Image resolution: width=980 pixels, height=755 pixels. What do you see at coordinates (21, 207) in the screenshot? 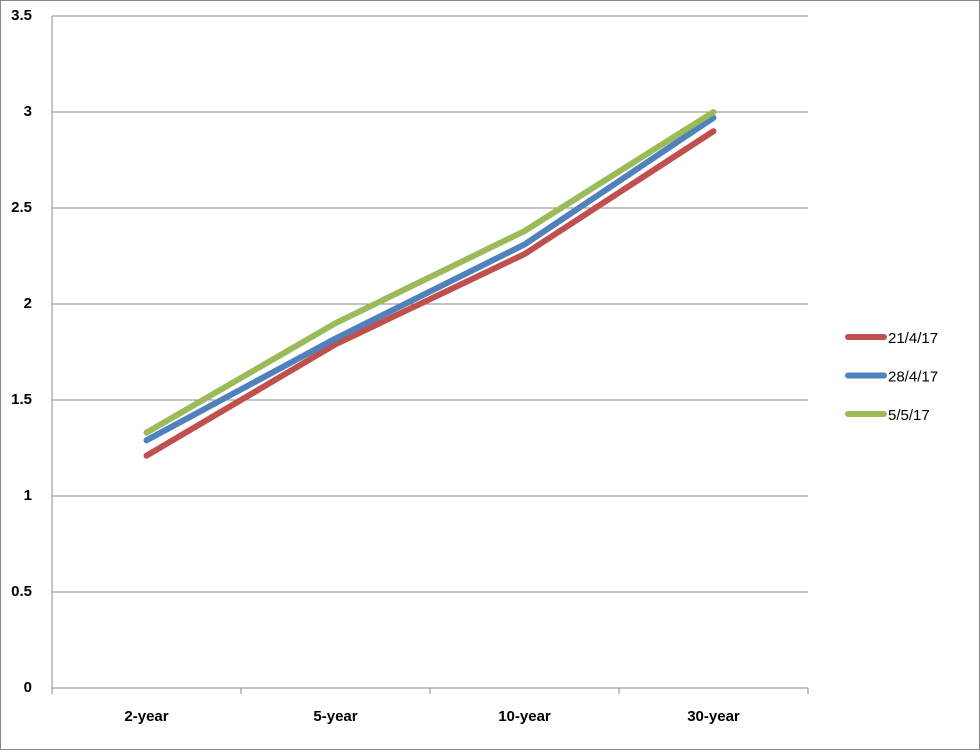
I see `y-tick-label: 2.5` at bounding box center [21, 207].